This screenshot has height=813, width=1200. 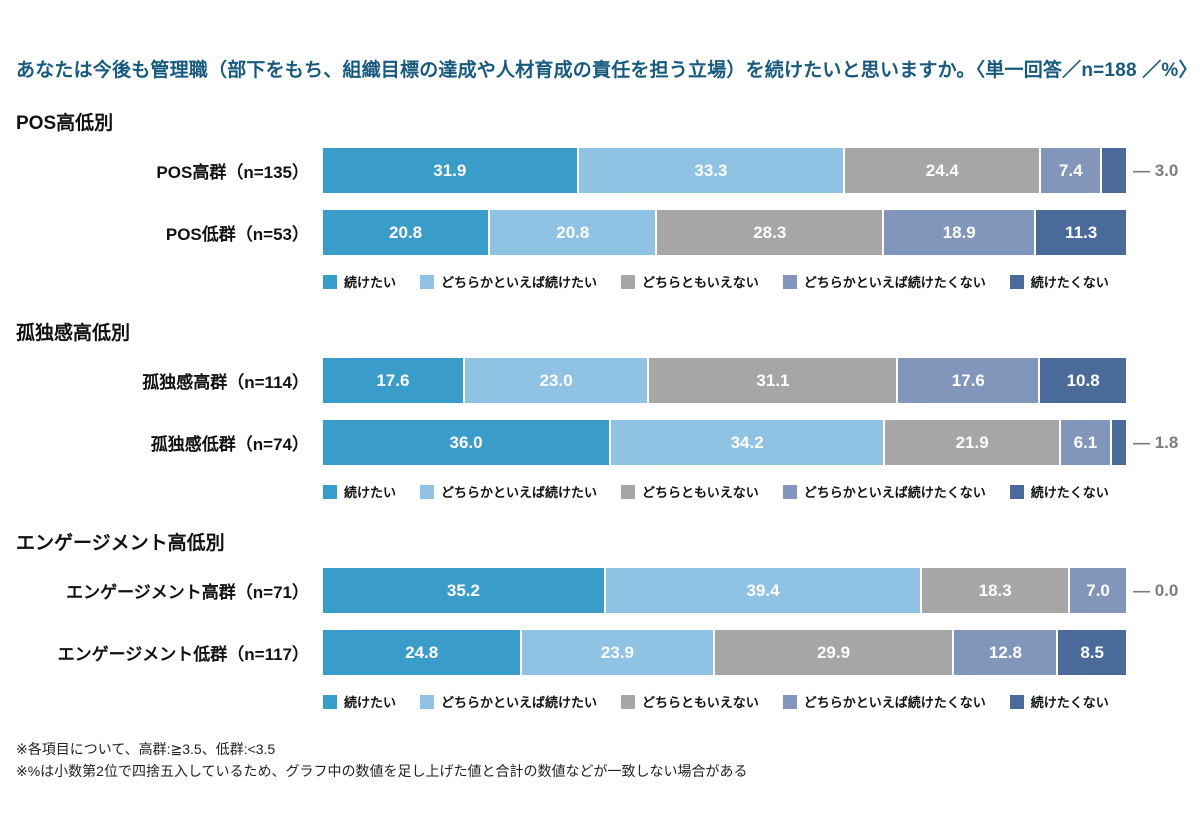 I want to click on bar-segment, so click(x=1114, y=170).